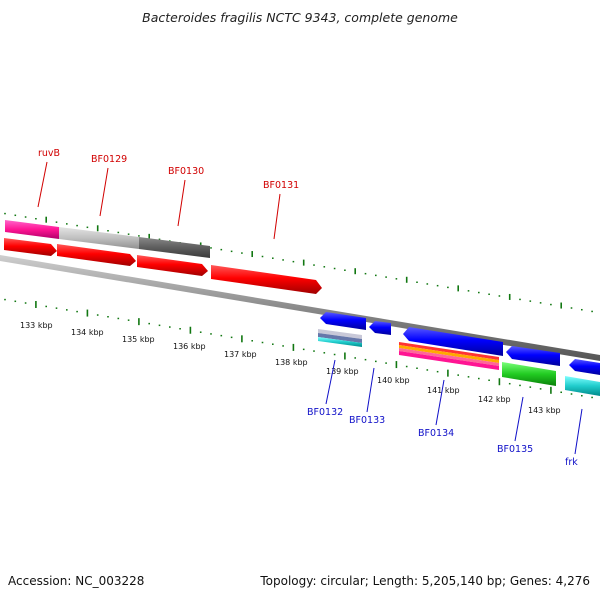 Image resolution: width=600 pixels, height=600 pixels. I want to click on gene-label-BF0135: BF0135, so click(515, 449).